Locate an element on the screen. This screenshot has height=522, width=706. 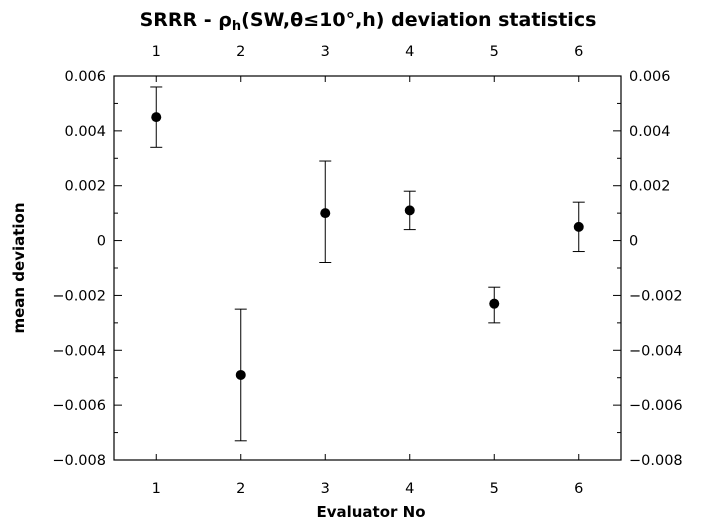
y-tick-label-left: −0.006 is located at coordinates (79, 406).